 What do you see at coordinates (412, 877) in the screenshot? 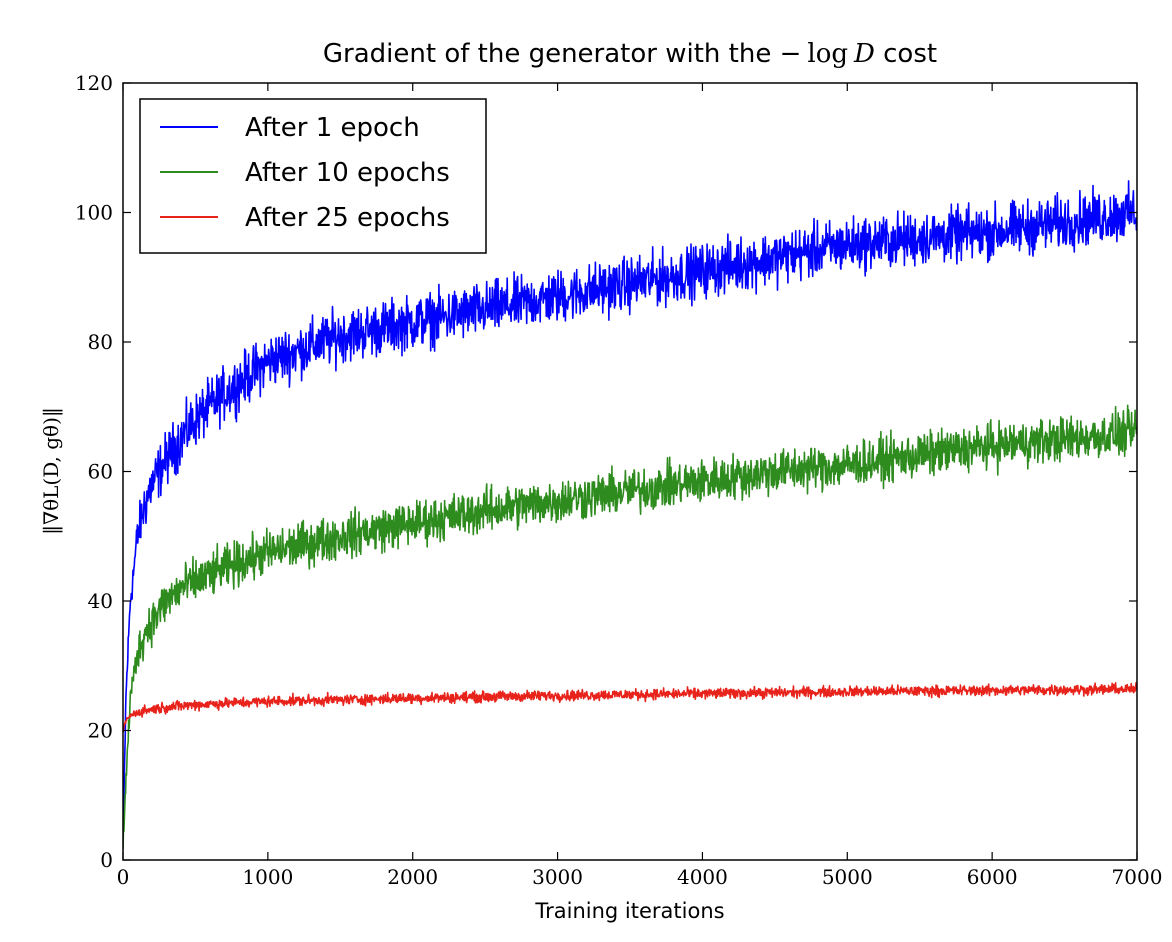
I see `x-tick-label: 2000` at bounding box center [412, 877].